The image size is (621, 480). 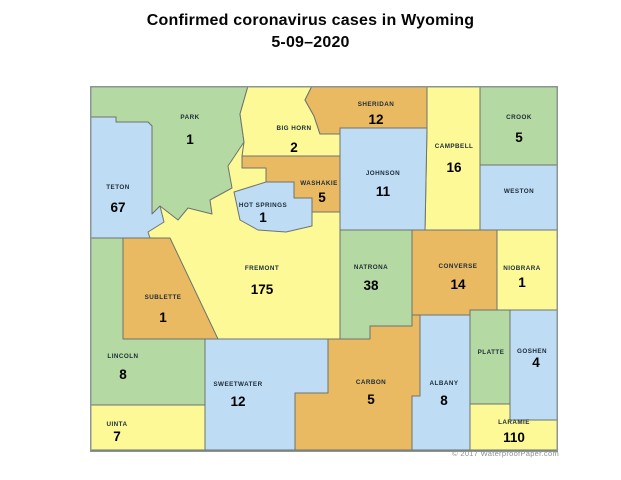 I want to click on county-crook-shape, so click(x=519, y=125).